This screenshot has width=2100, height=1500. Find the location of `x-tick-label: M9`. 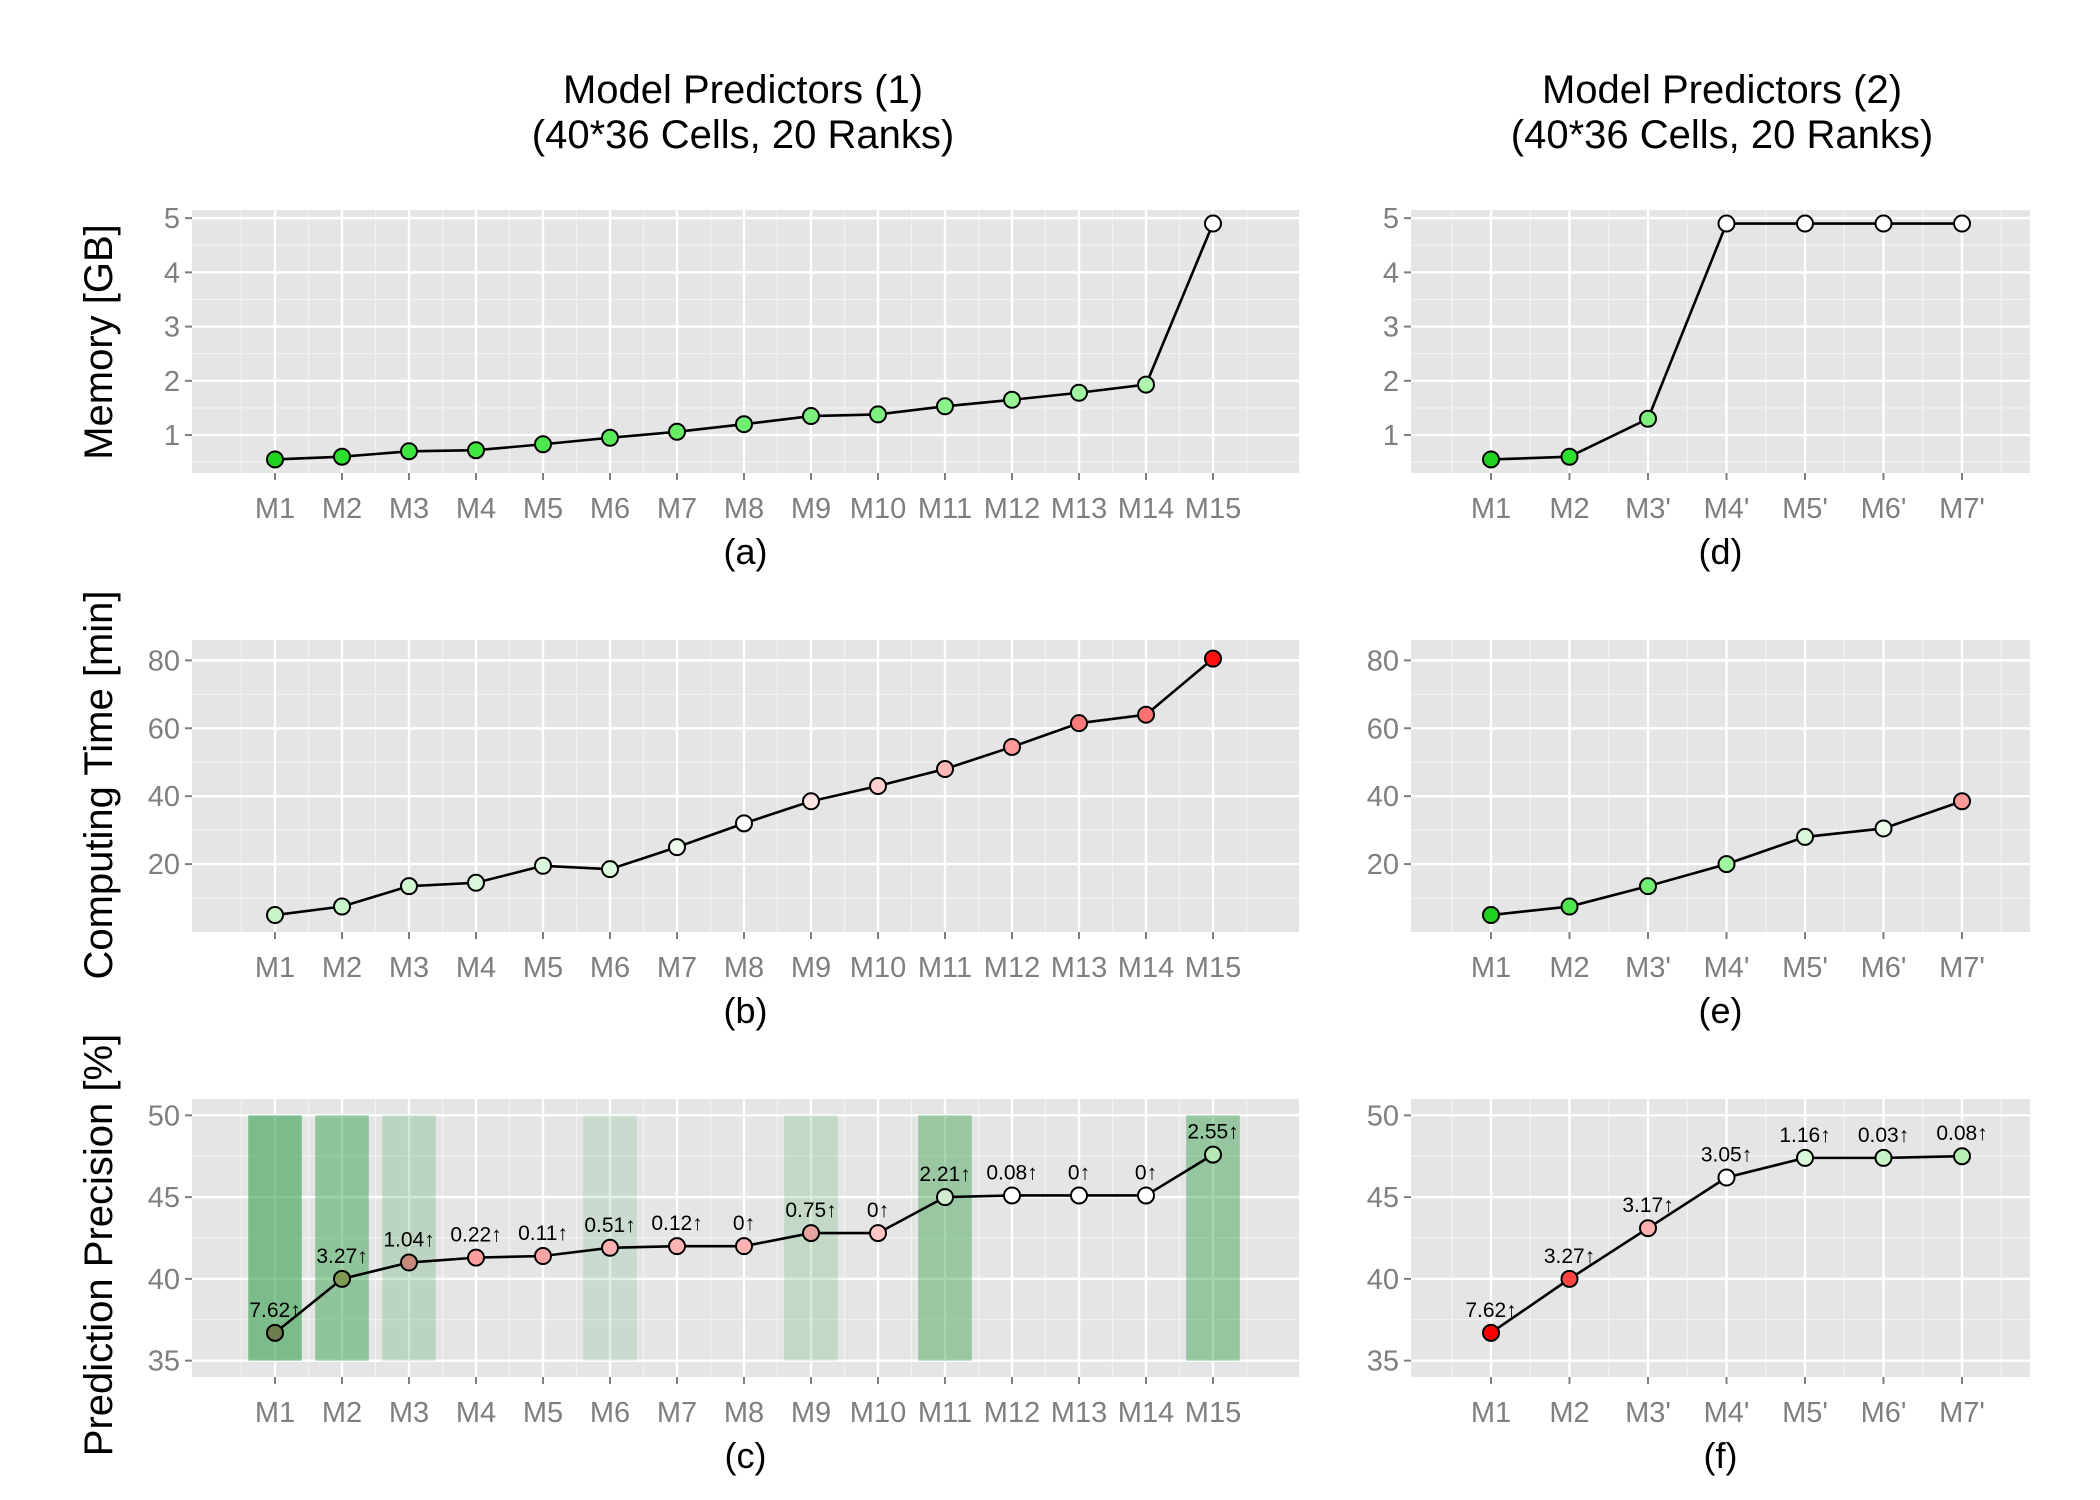

x-tick-label: M9 is located at coordinates (811, 509).